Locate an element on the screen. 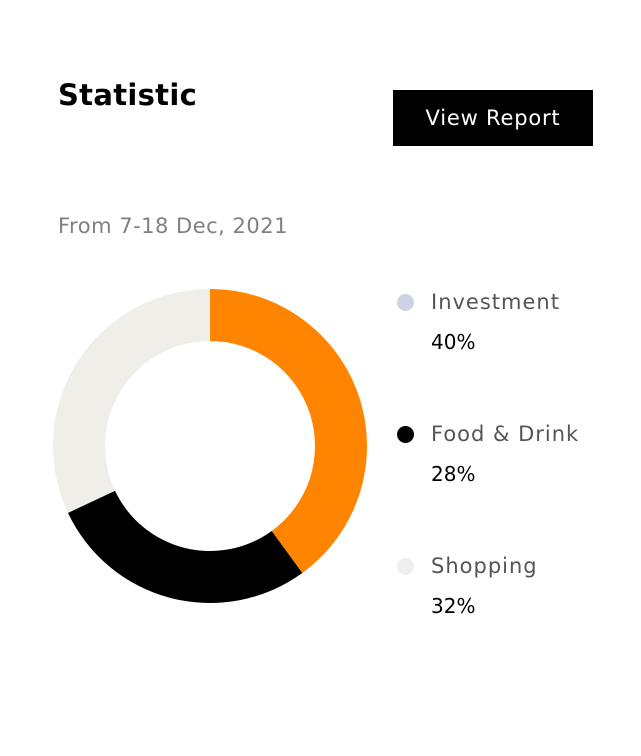  legend-percent: 40% is located at coordinates (453, 342).